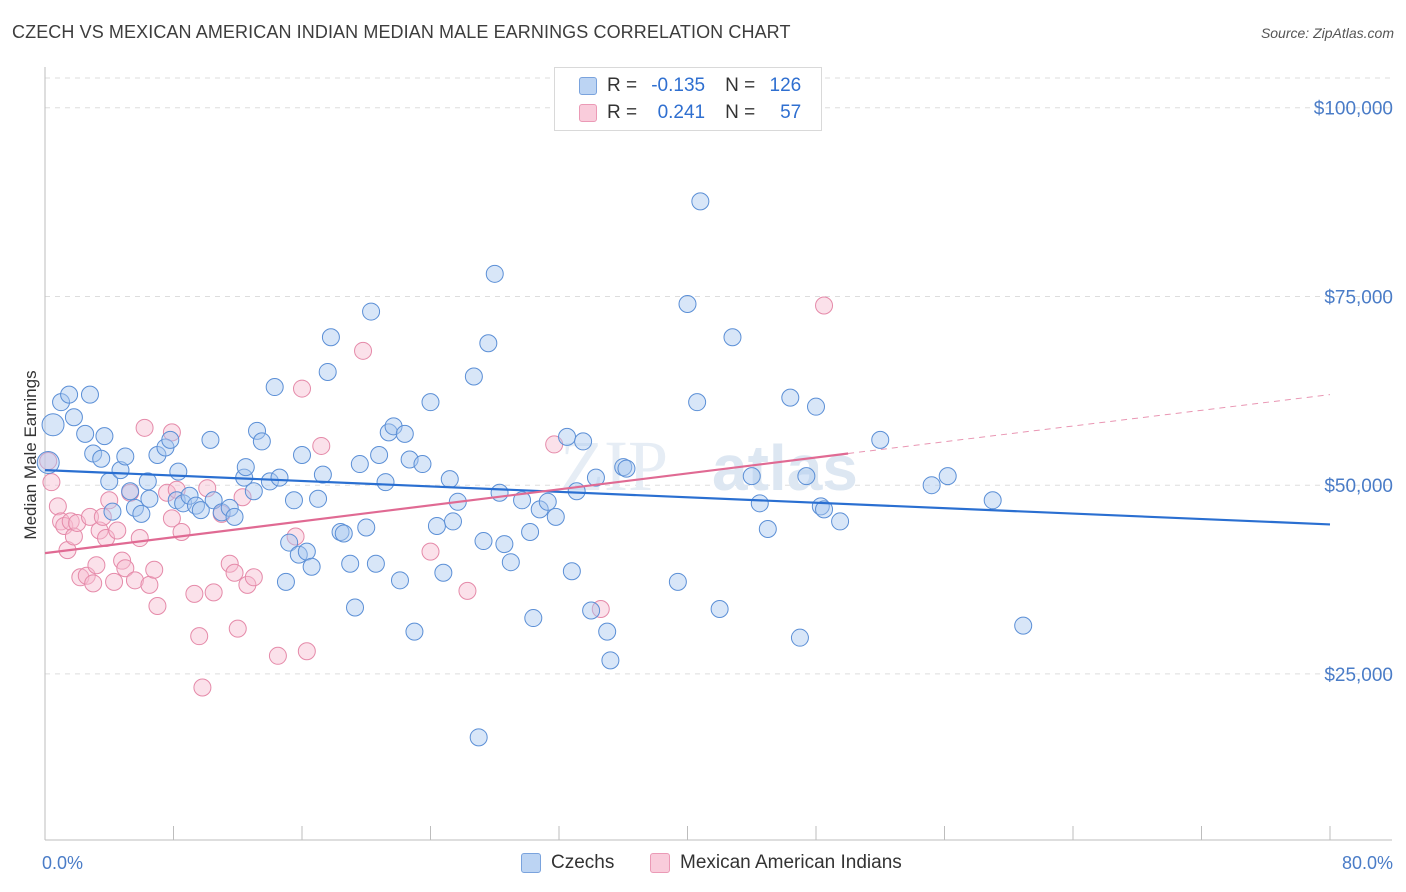  What do you see at coordinates (567, 863) in the screenshot?
I see `bottom-legend-czechs: Czechs` at bounding box center [567, 863].